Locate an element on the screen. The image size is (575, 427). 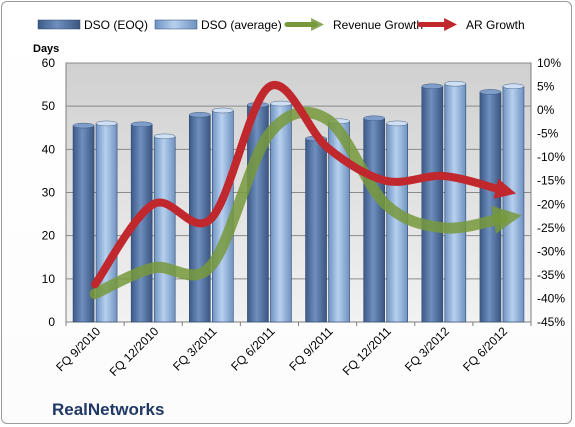
company-label: RealNetworks is located at coordinates (108, 409).